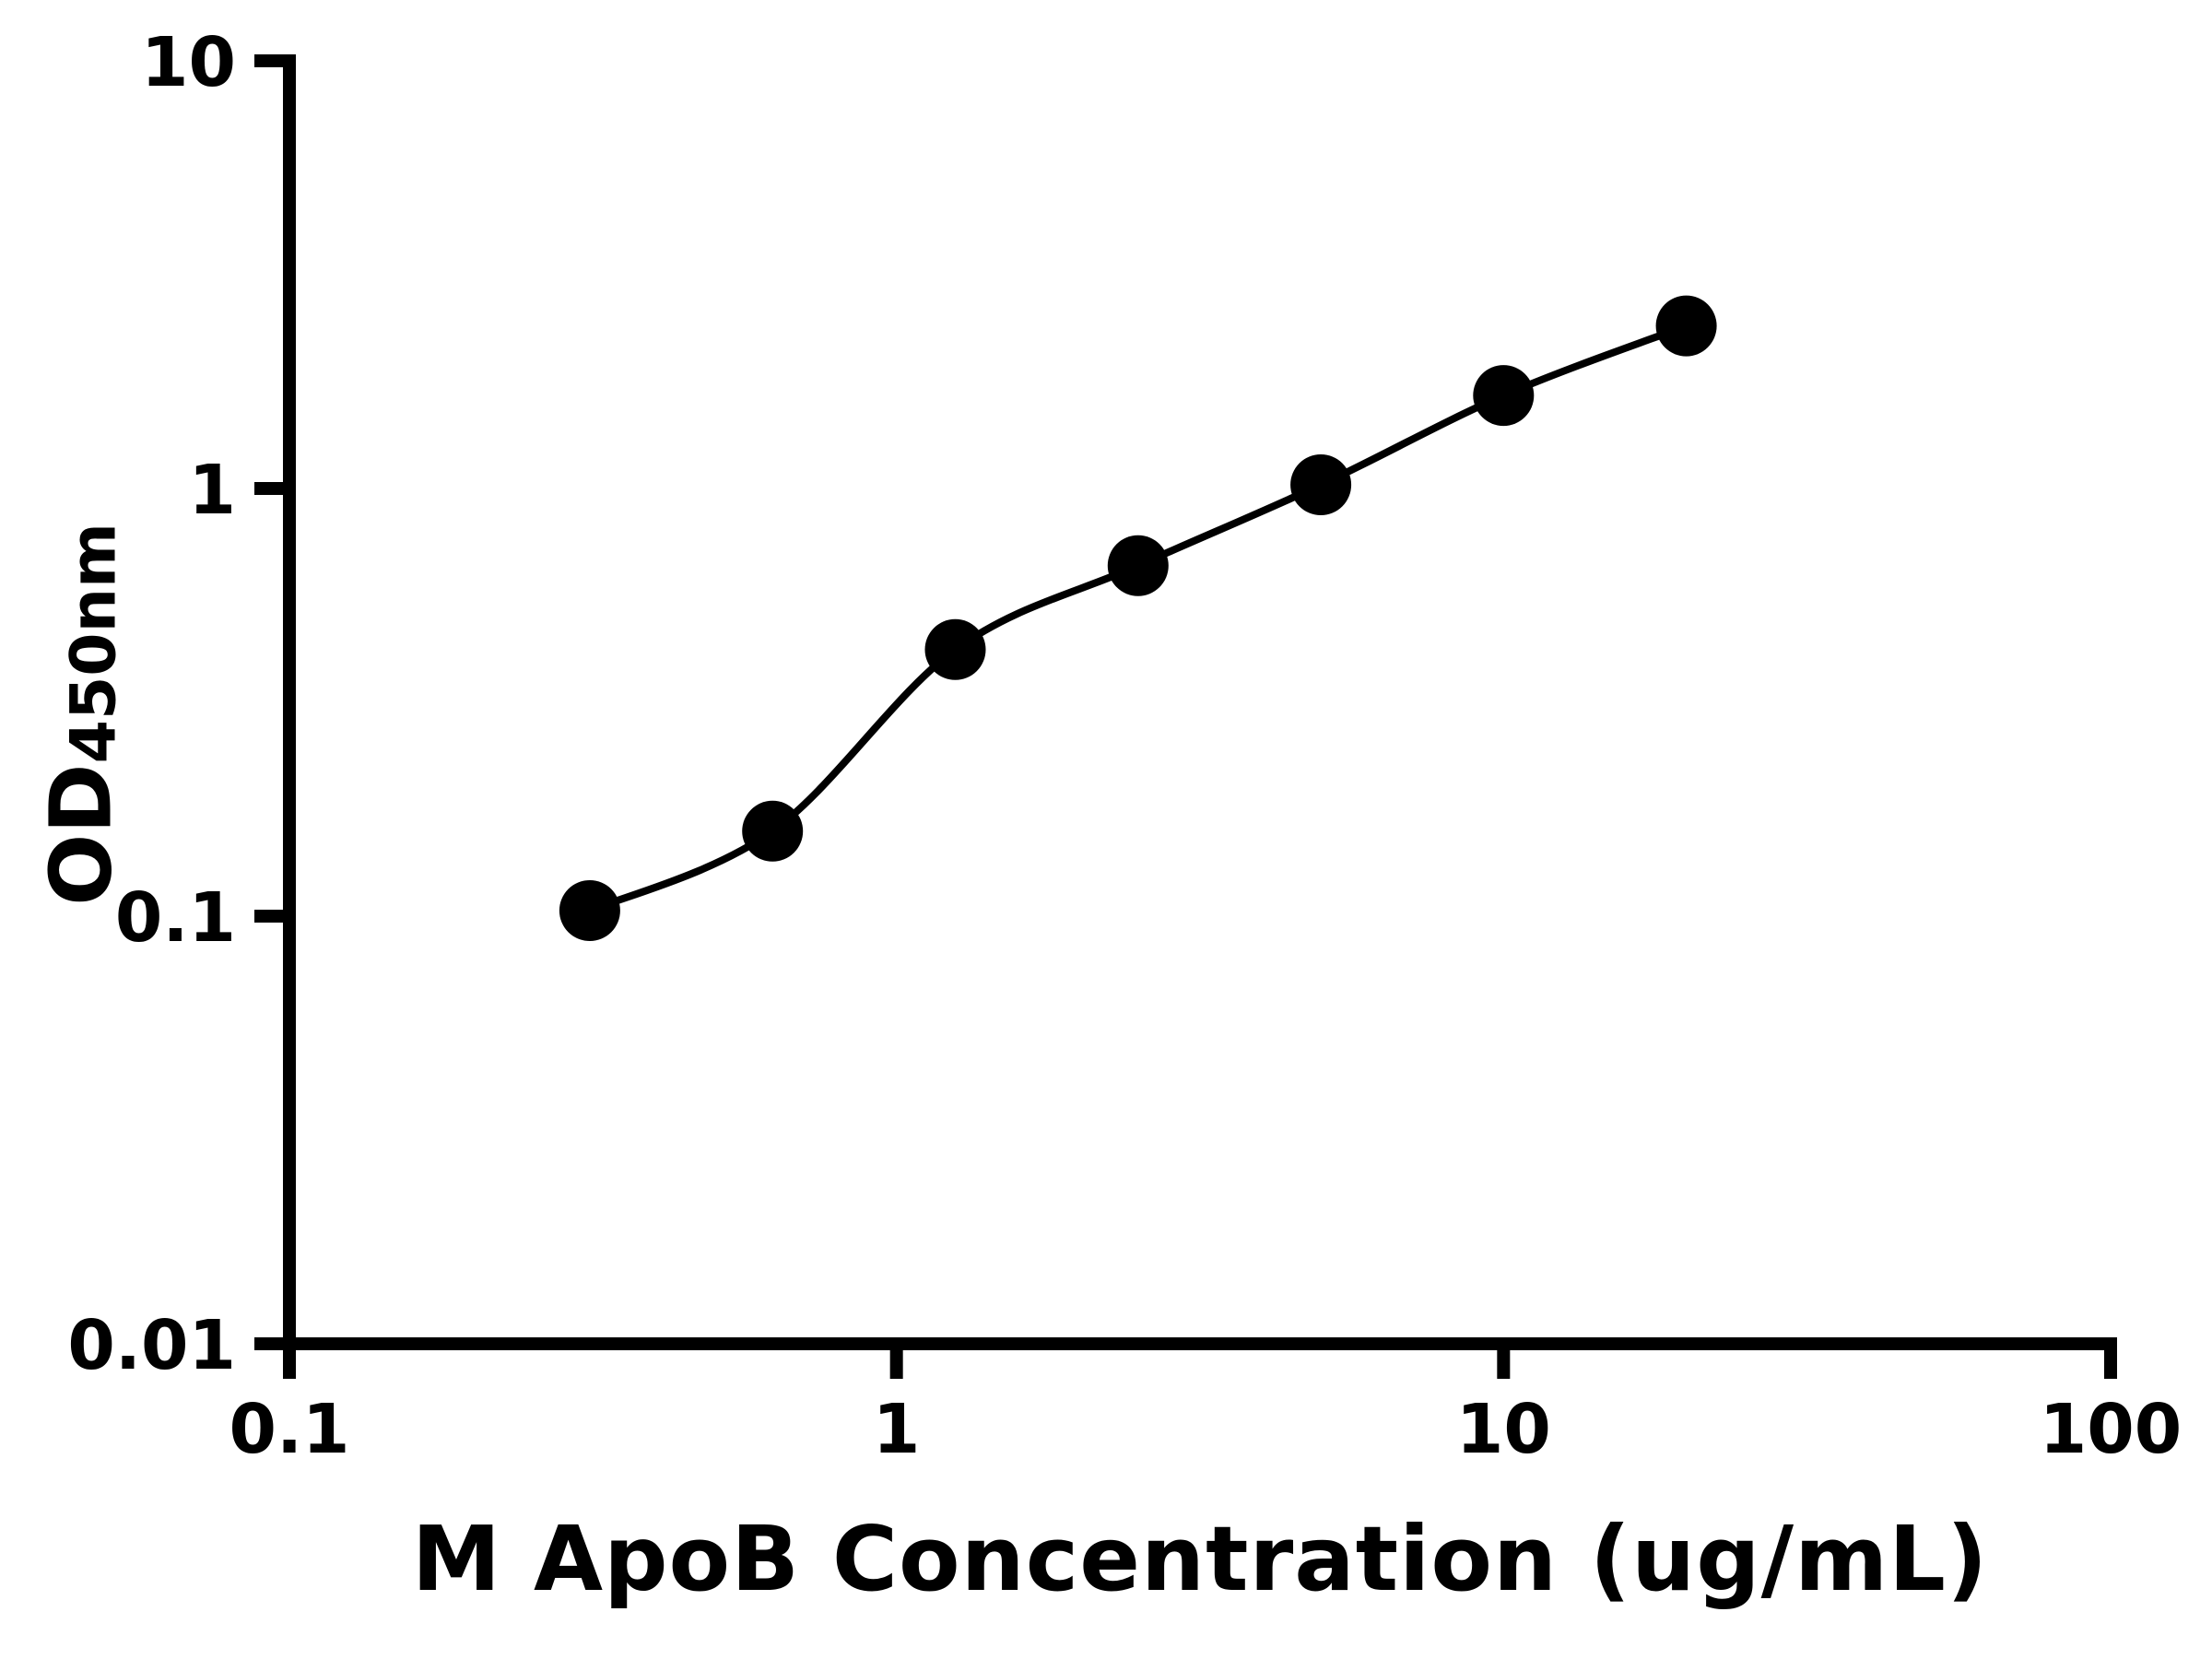 Image resolution: width=2212 pixels, height=1659 pixels. Describe the element at coordinates (175, 918) in the screenshot. I see `y-axis-tick-label: 0.1` at that location.